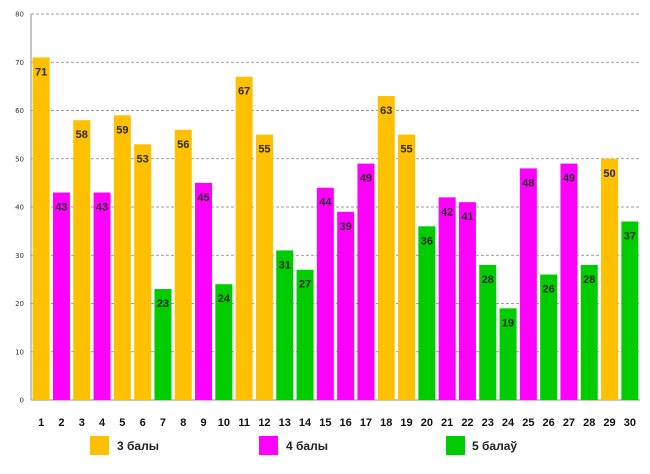  I want to click on x-tick-label: 22, so click(467, 423).